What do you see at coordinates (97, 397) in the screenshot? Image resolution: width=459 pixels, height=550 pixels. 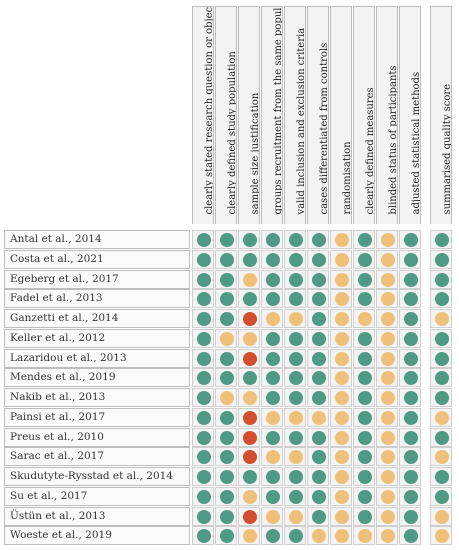 I see `study-label: Nakib et al., 2013` at bounding box center [97, 397].